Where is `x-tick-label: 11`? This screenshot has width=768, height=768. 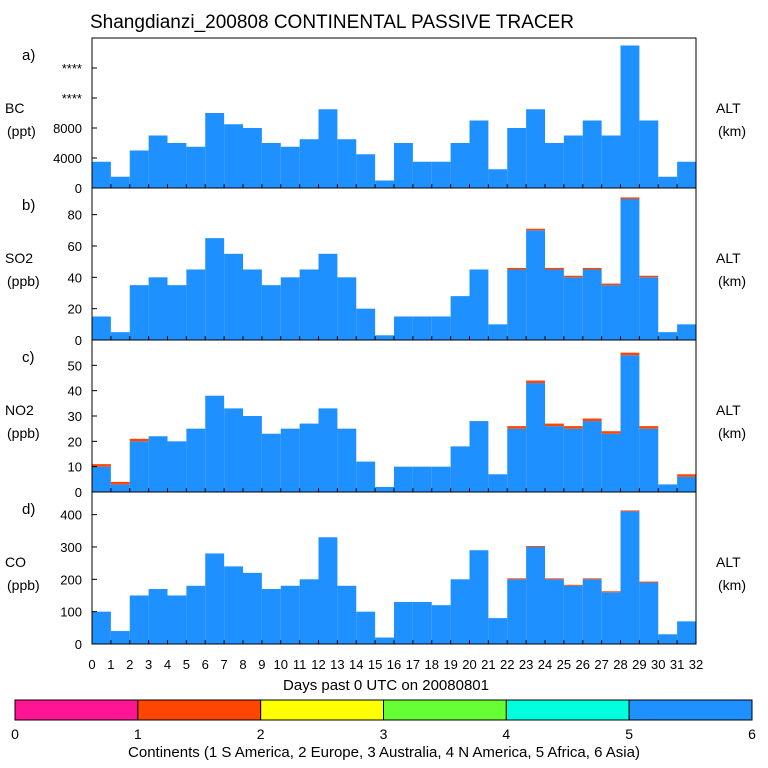 x-tick-label: 11 is located at coordinates (300, 664).